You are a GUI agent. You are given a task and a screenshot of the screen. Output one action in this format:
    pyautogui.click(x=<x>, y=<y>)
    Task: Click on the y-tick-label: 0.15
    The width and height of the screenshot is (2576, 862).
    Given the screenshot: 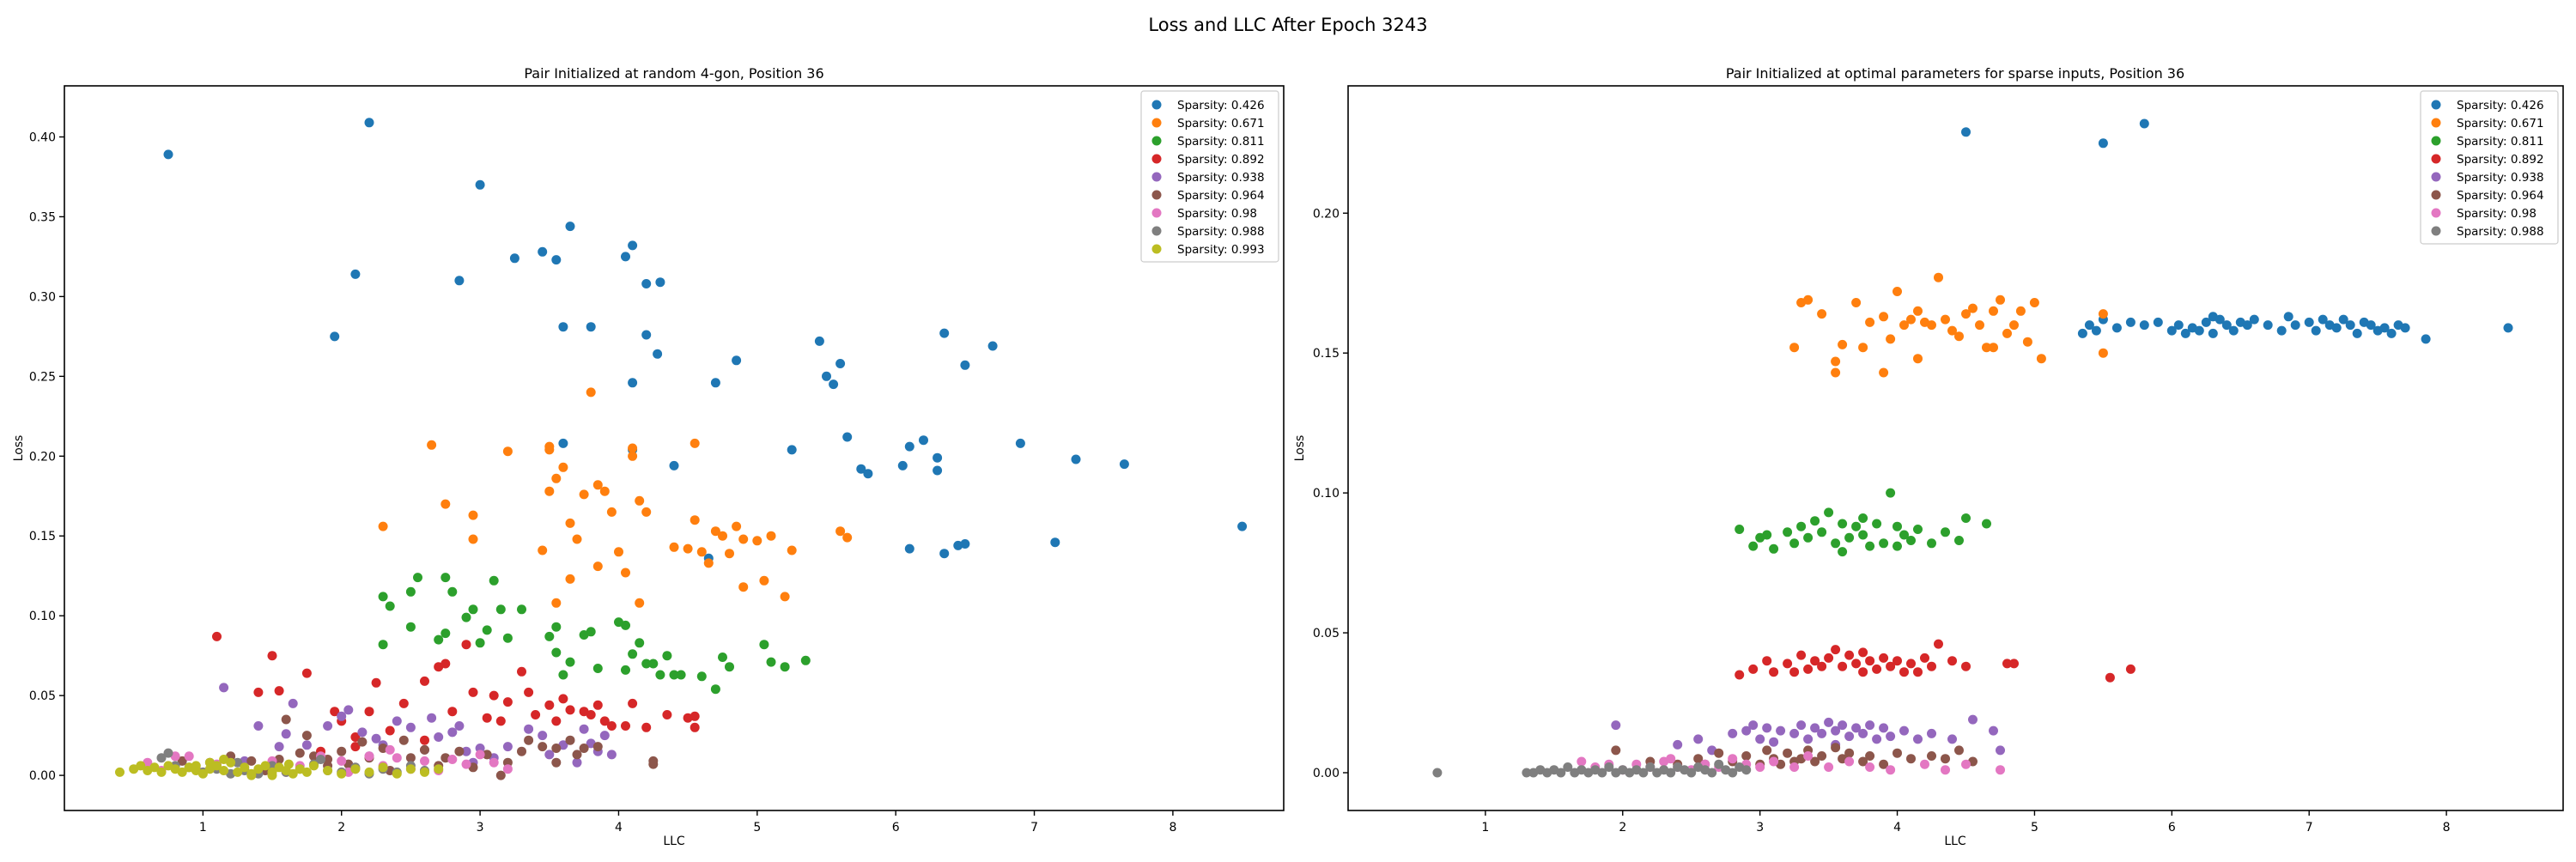 What is the action you would take?
    pyautogui.click(x=1327, y=354)
    